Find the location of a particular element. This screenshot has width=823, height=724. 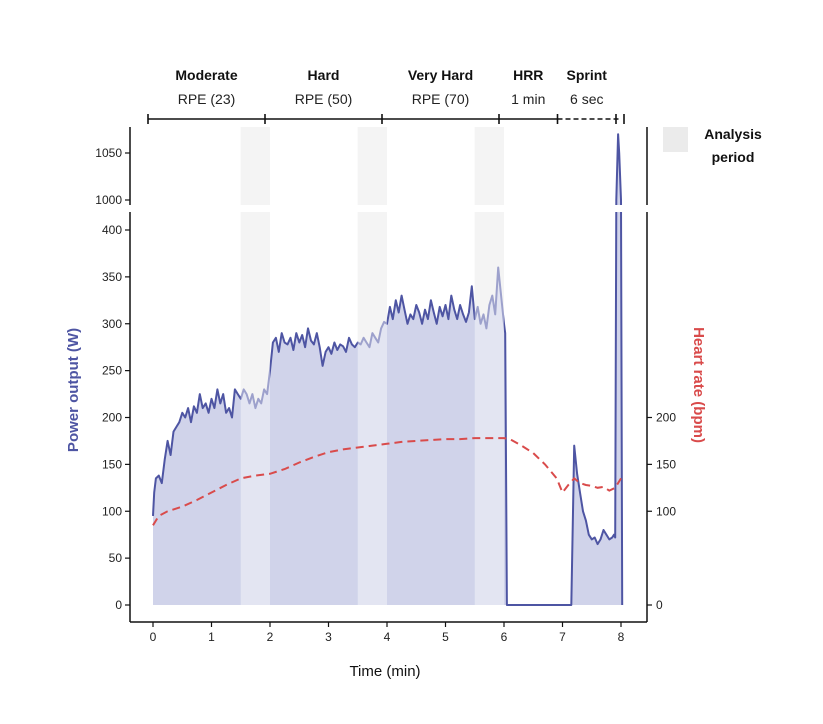

y-tick-label-left: 200 is located at coordinates (112, 418).